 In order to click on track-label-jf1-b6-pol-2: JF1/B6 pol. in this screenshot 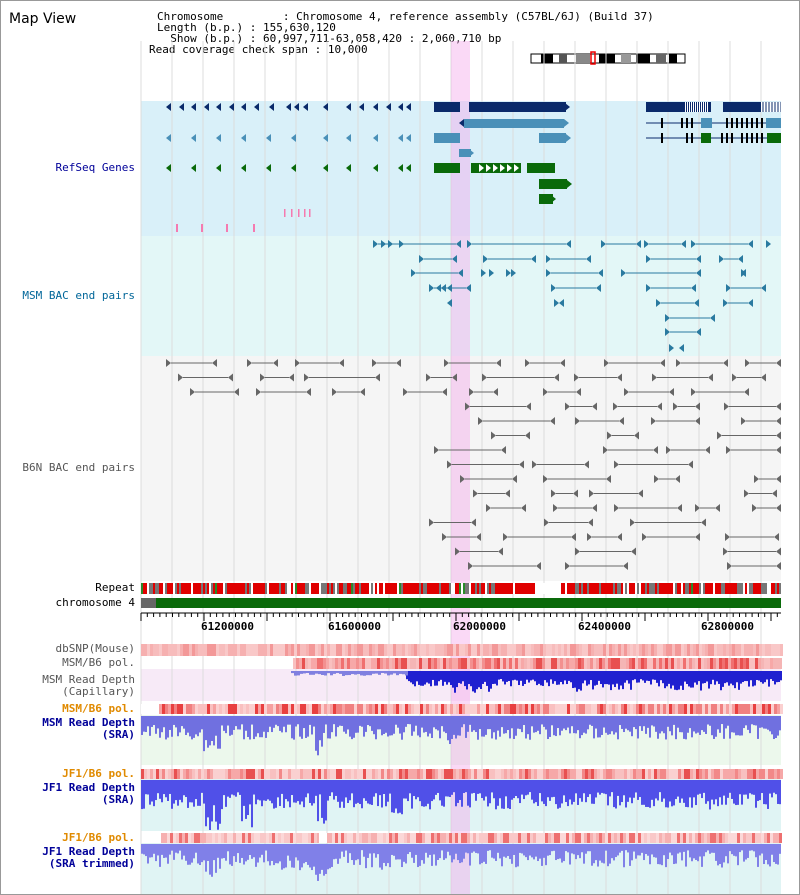, I will do `click(98, 837)`.